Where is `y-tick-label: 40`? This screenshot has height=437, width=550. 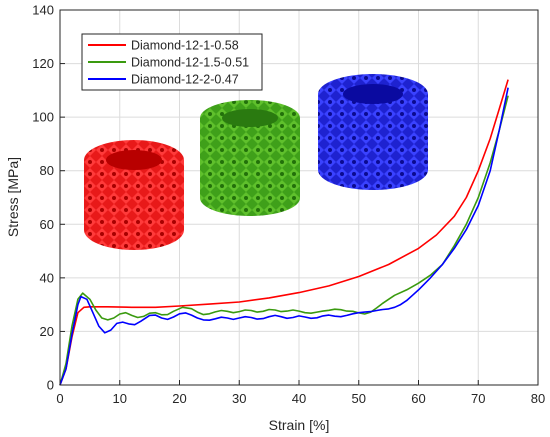
y-tick-label: 40 is located at coordinates (47, 277).